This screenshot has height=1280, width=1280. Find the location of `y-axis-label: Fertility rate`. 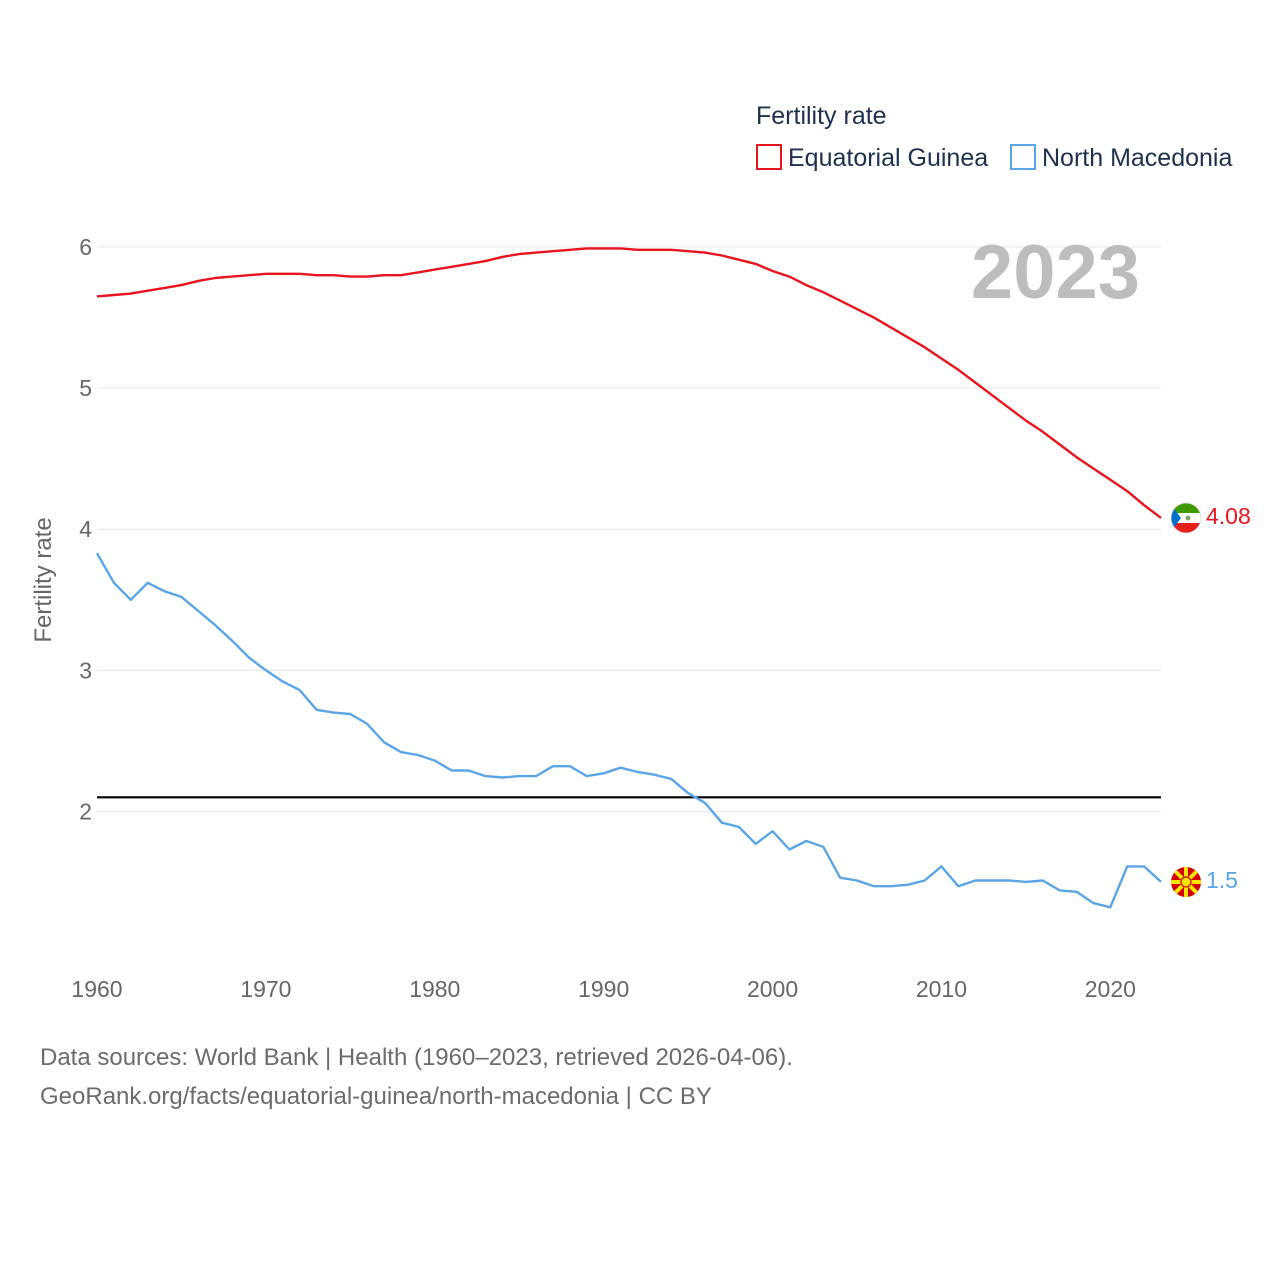

y-axis-label: Fertility rate is located at coordinates (43, 579).